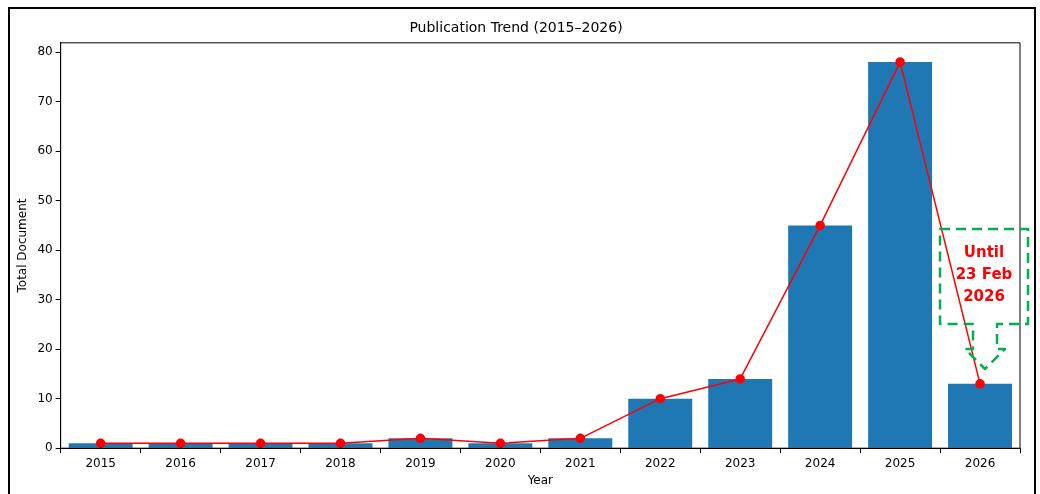 The image size is (1040, 494). Describe the element at coordinates (820, 462) in the screenshot. I see `x-tick-label: 2024` at that location.